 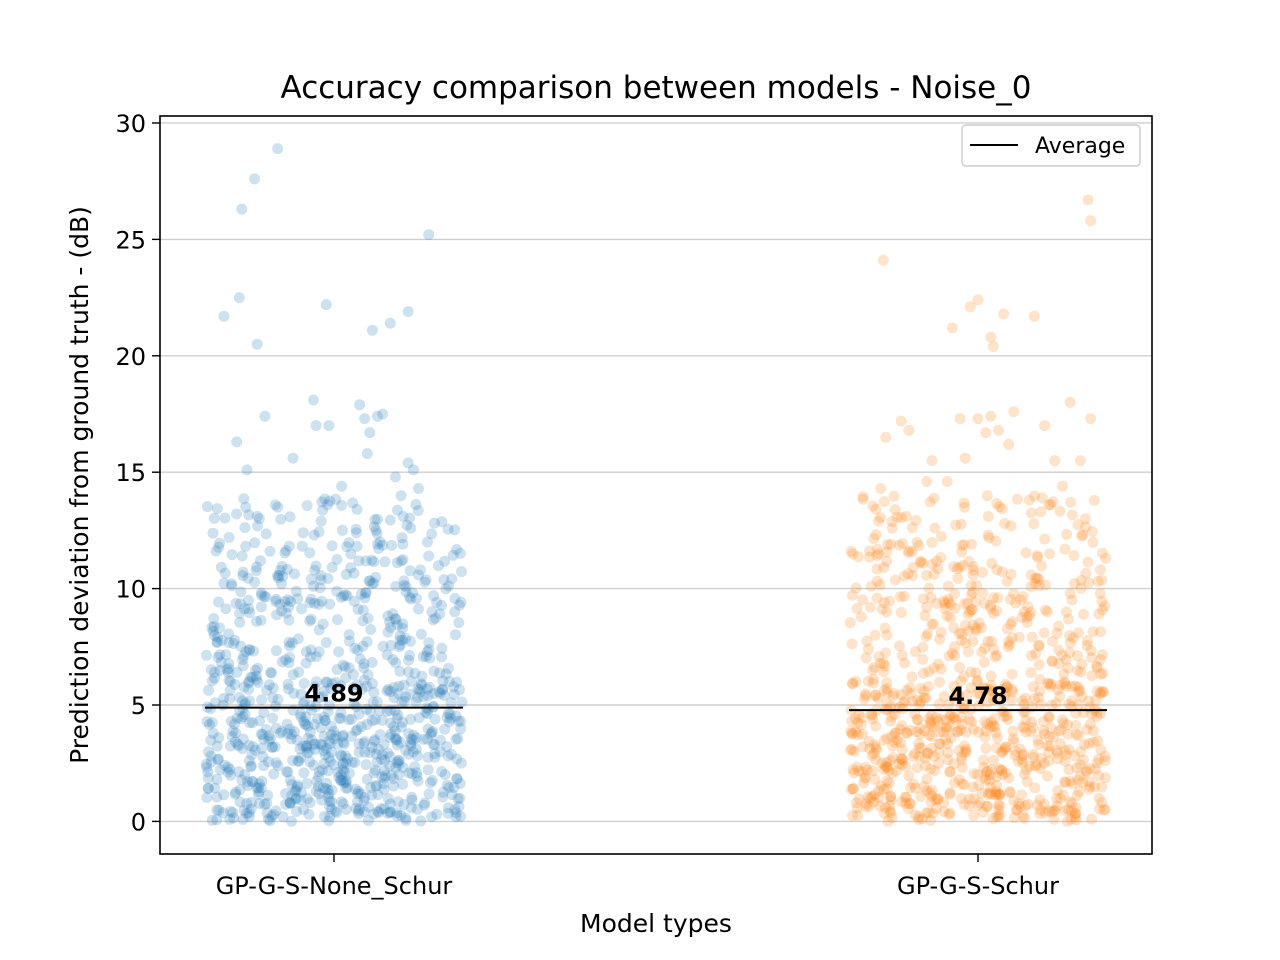 What do you see at coordinates (130, 240) in the screenshot?
I see `y-tick-label: 25` at bounding box center [130, 240].